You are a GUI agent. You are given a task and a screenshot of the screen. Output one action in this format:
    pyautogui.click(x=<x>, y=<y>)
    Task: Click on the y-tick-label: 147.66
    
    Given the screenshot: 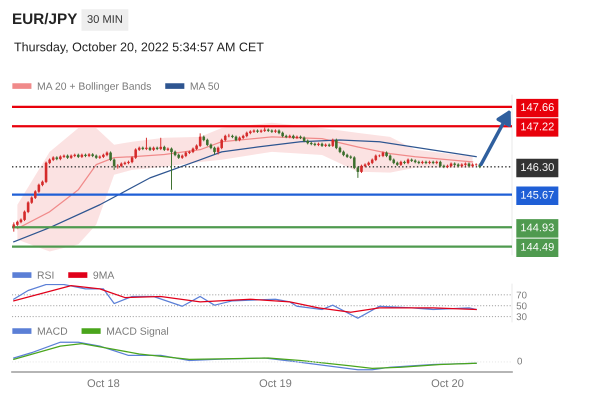 What is the action you would take?
    pyautogui.click(x=537, y=107)
    